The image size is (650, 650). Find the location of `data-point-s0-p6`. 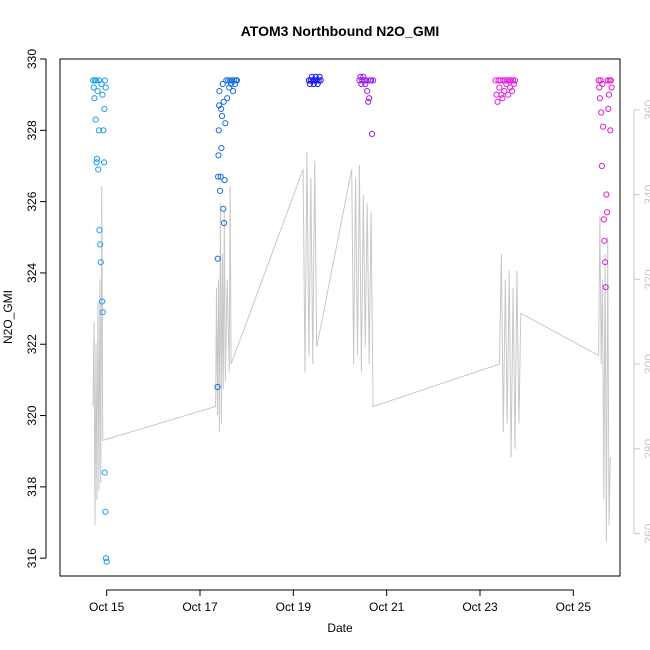

data-point-s0-p6 is located at coordinates (97, 158).